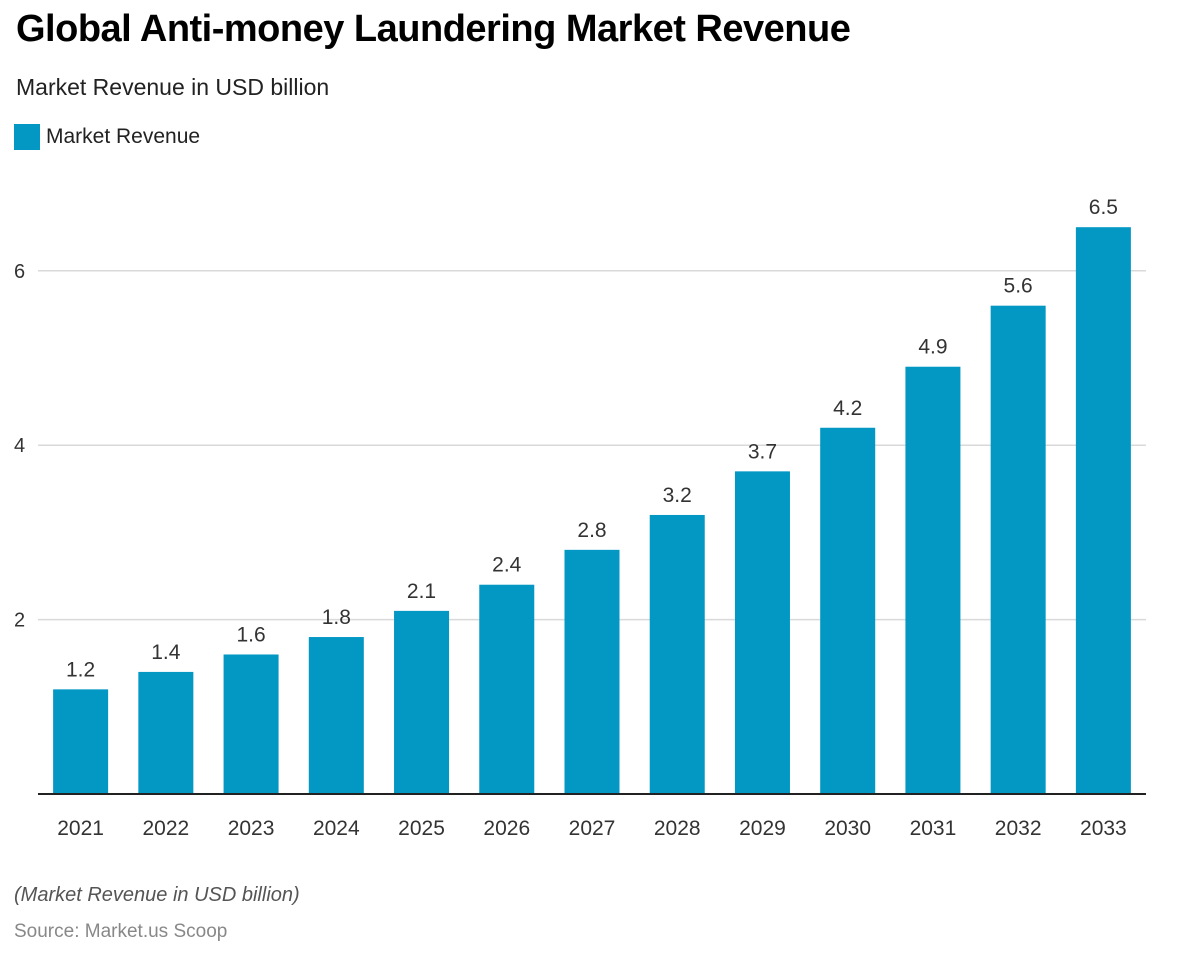  I want to click on x-tick-label-2030: 2030, so click(847, 828).